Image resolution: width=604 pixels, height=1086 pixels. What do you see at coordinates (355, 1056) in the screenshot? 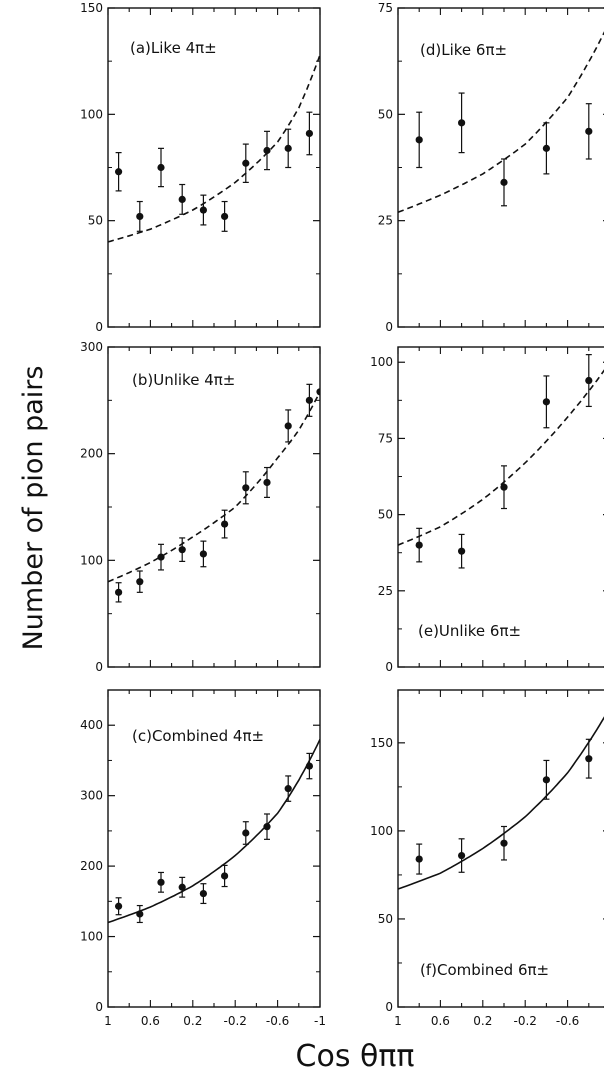
I see `x-axis-title: Cos θππ` at bounding box center [355, 1056].